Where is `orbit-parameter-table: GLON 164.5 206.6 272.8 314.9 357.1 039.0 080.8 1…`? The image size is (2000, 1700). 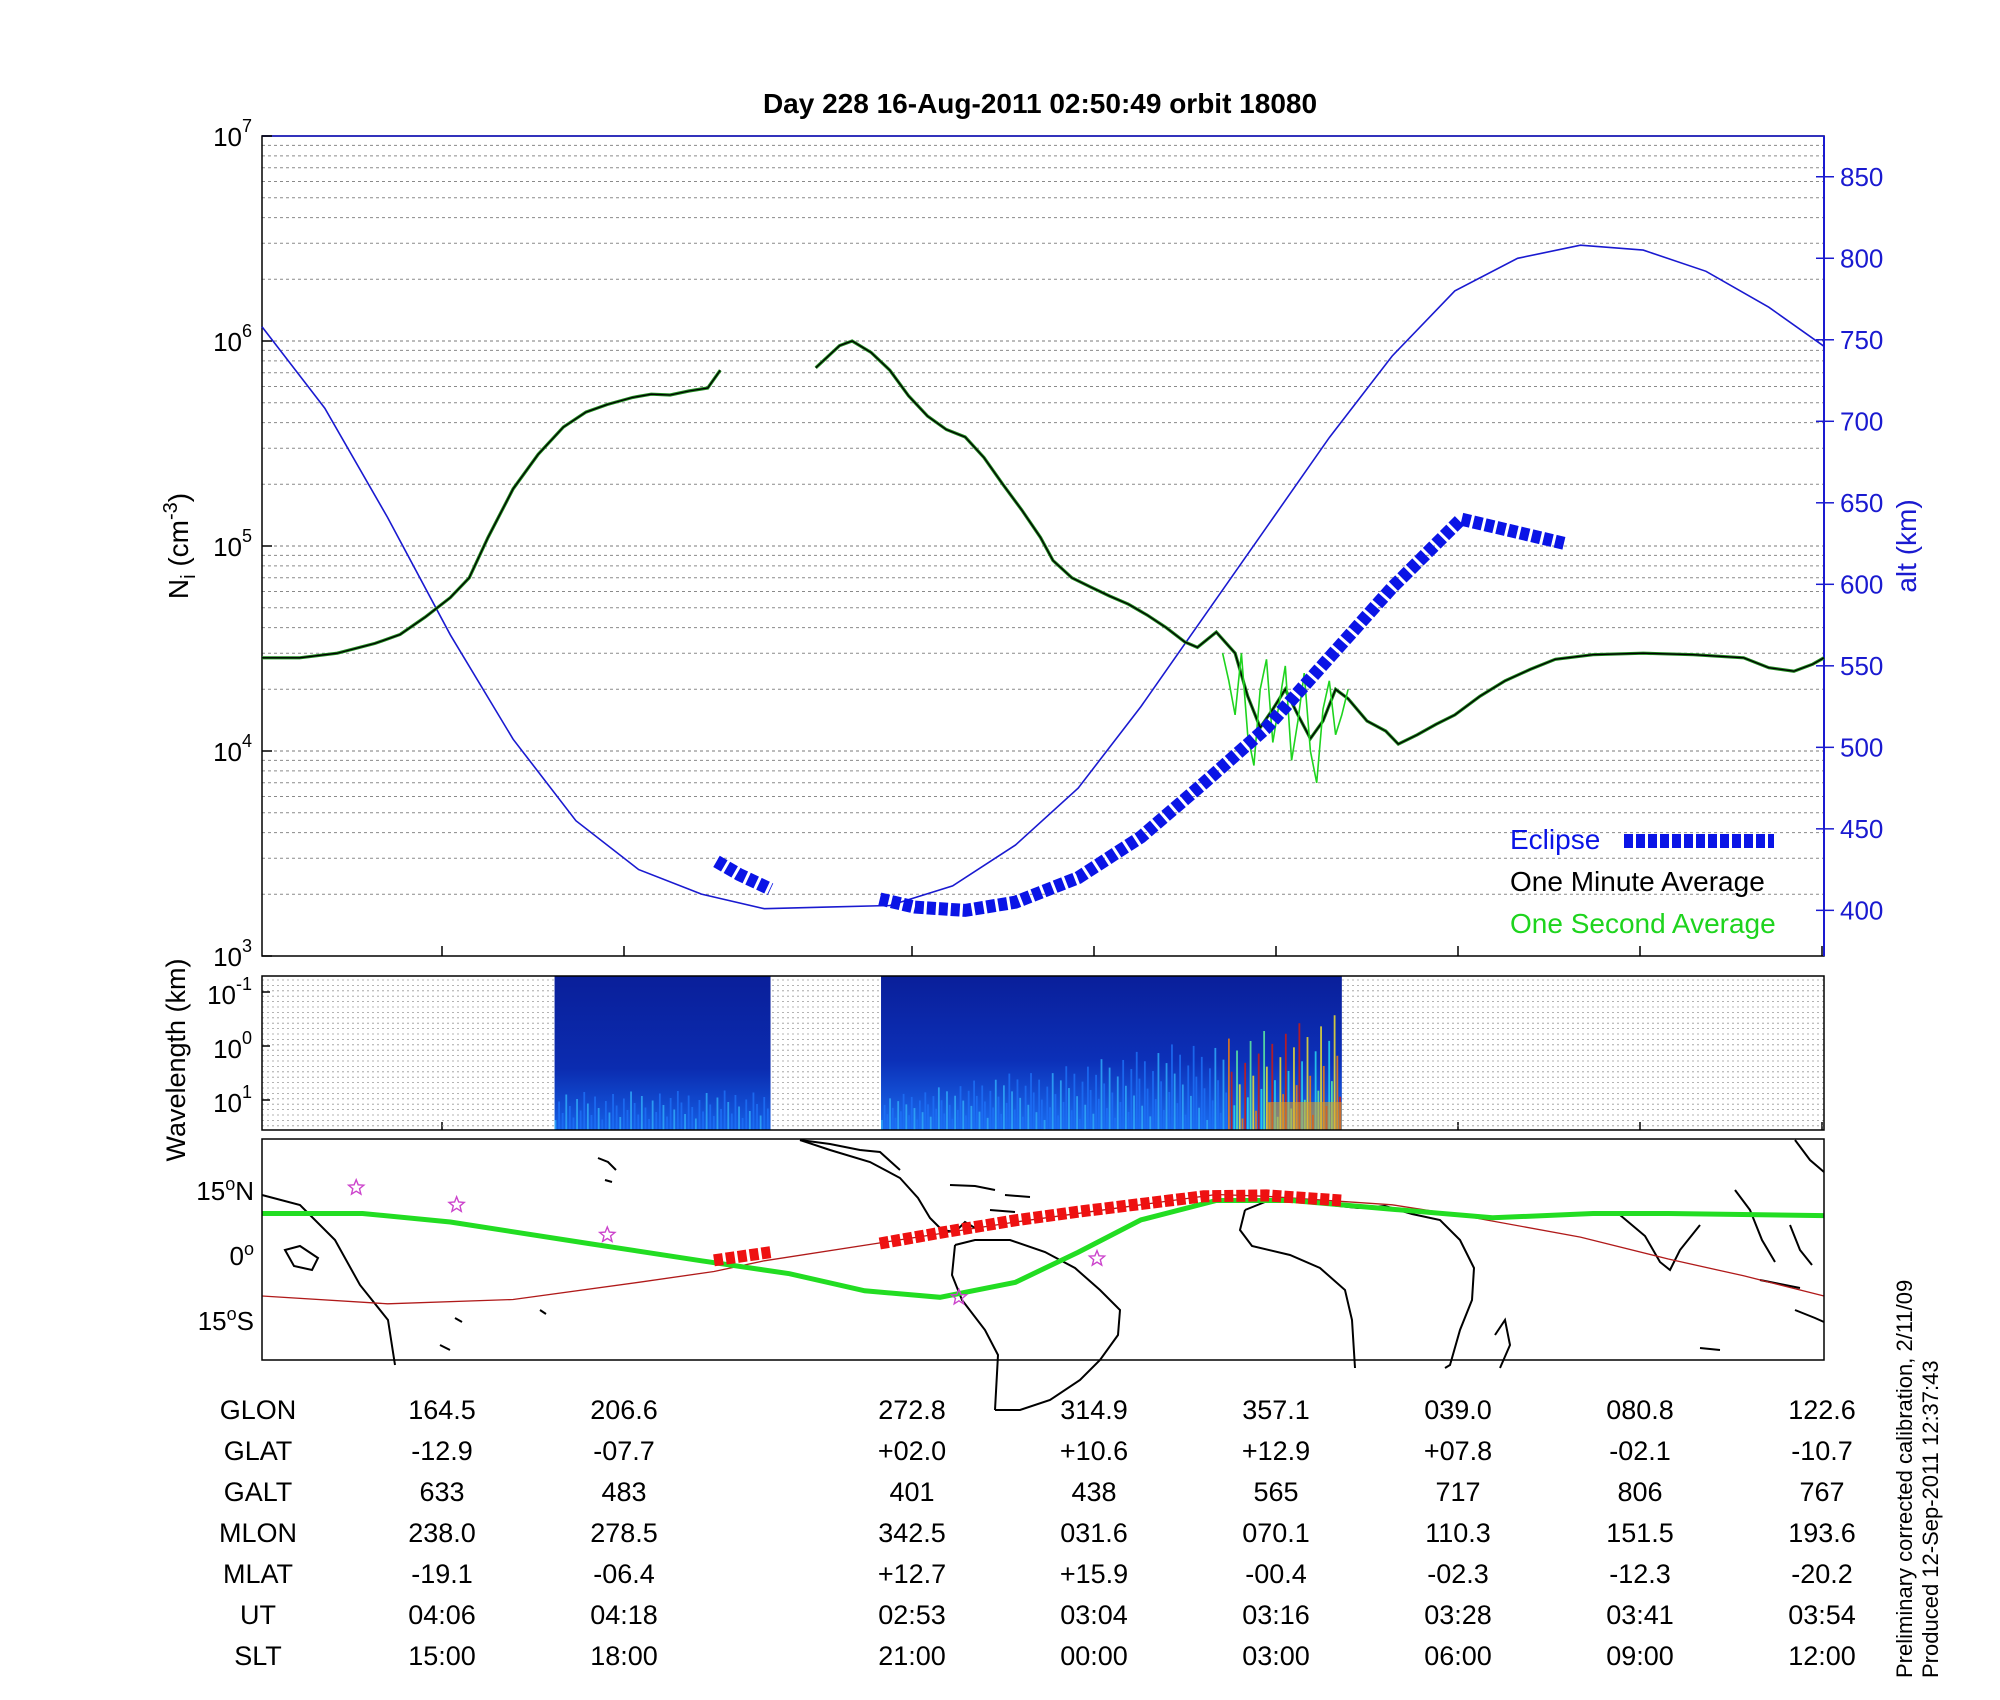 orbit-parameter-table: GLON 164.5 206.6 272.8 314.9 357.1 039.0 080.8 1… is located at coordinates (1037, 1533).